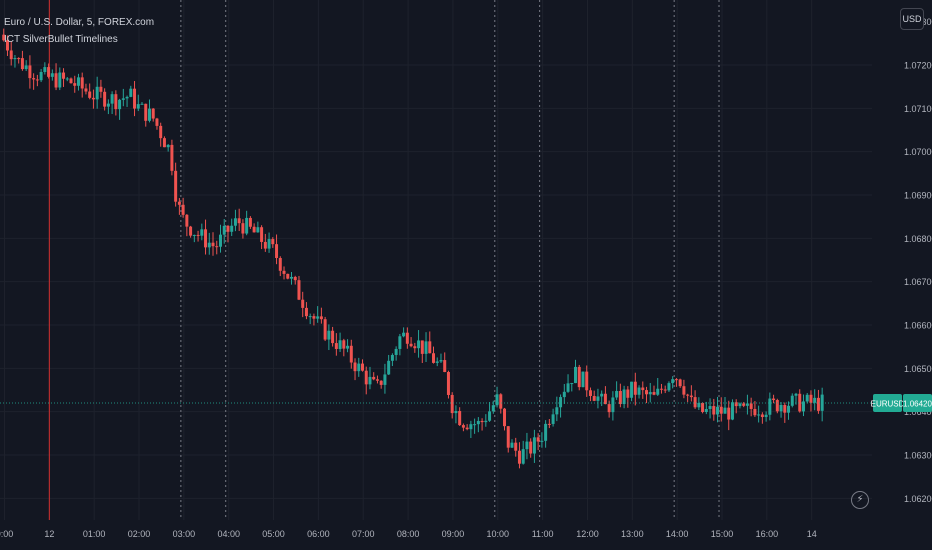 Image resolution: width=932 pixels, height=550 pixels. I want to click on time-tick-label: 06:00, so click(318, 534).